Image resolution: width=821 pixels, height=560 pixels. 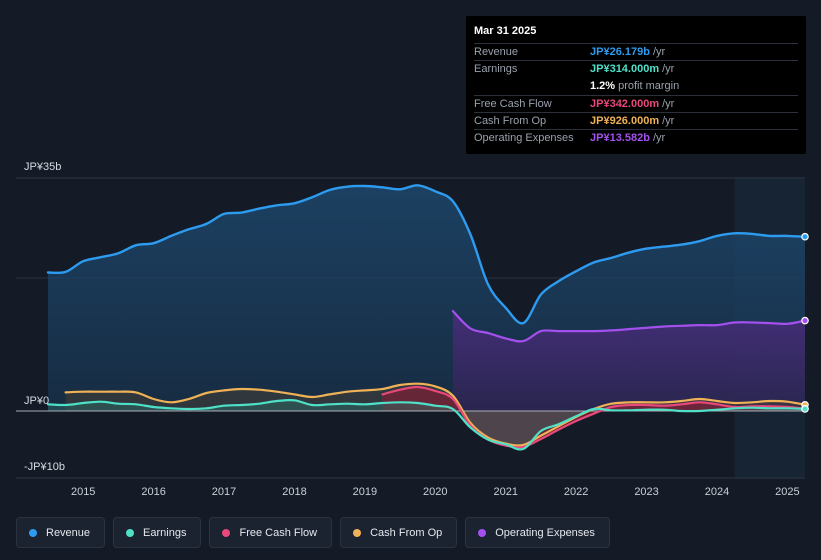 What do you see at coordinates (435, 492) in the screenshot?
I see `x-tick-label: 2020` at bounding box center [435, 492].